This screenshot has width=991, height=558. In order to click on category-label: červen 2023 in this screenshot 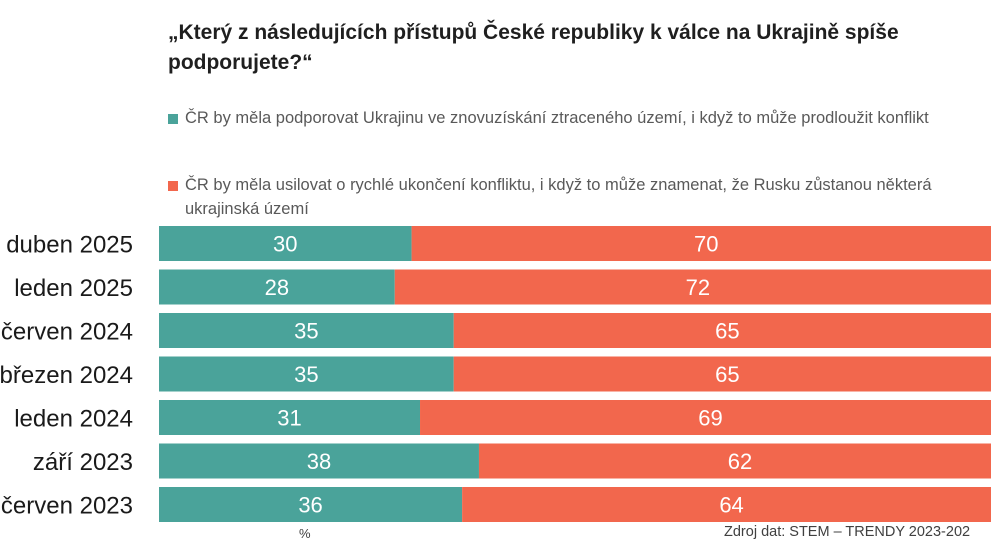, I will do `click(67, 506)`.